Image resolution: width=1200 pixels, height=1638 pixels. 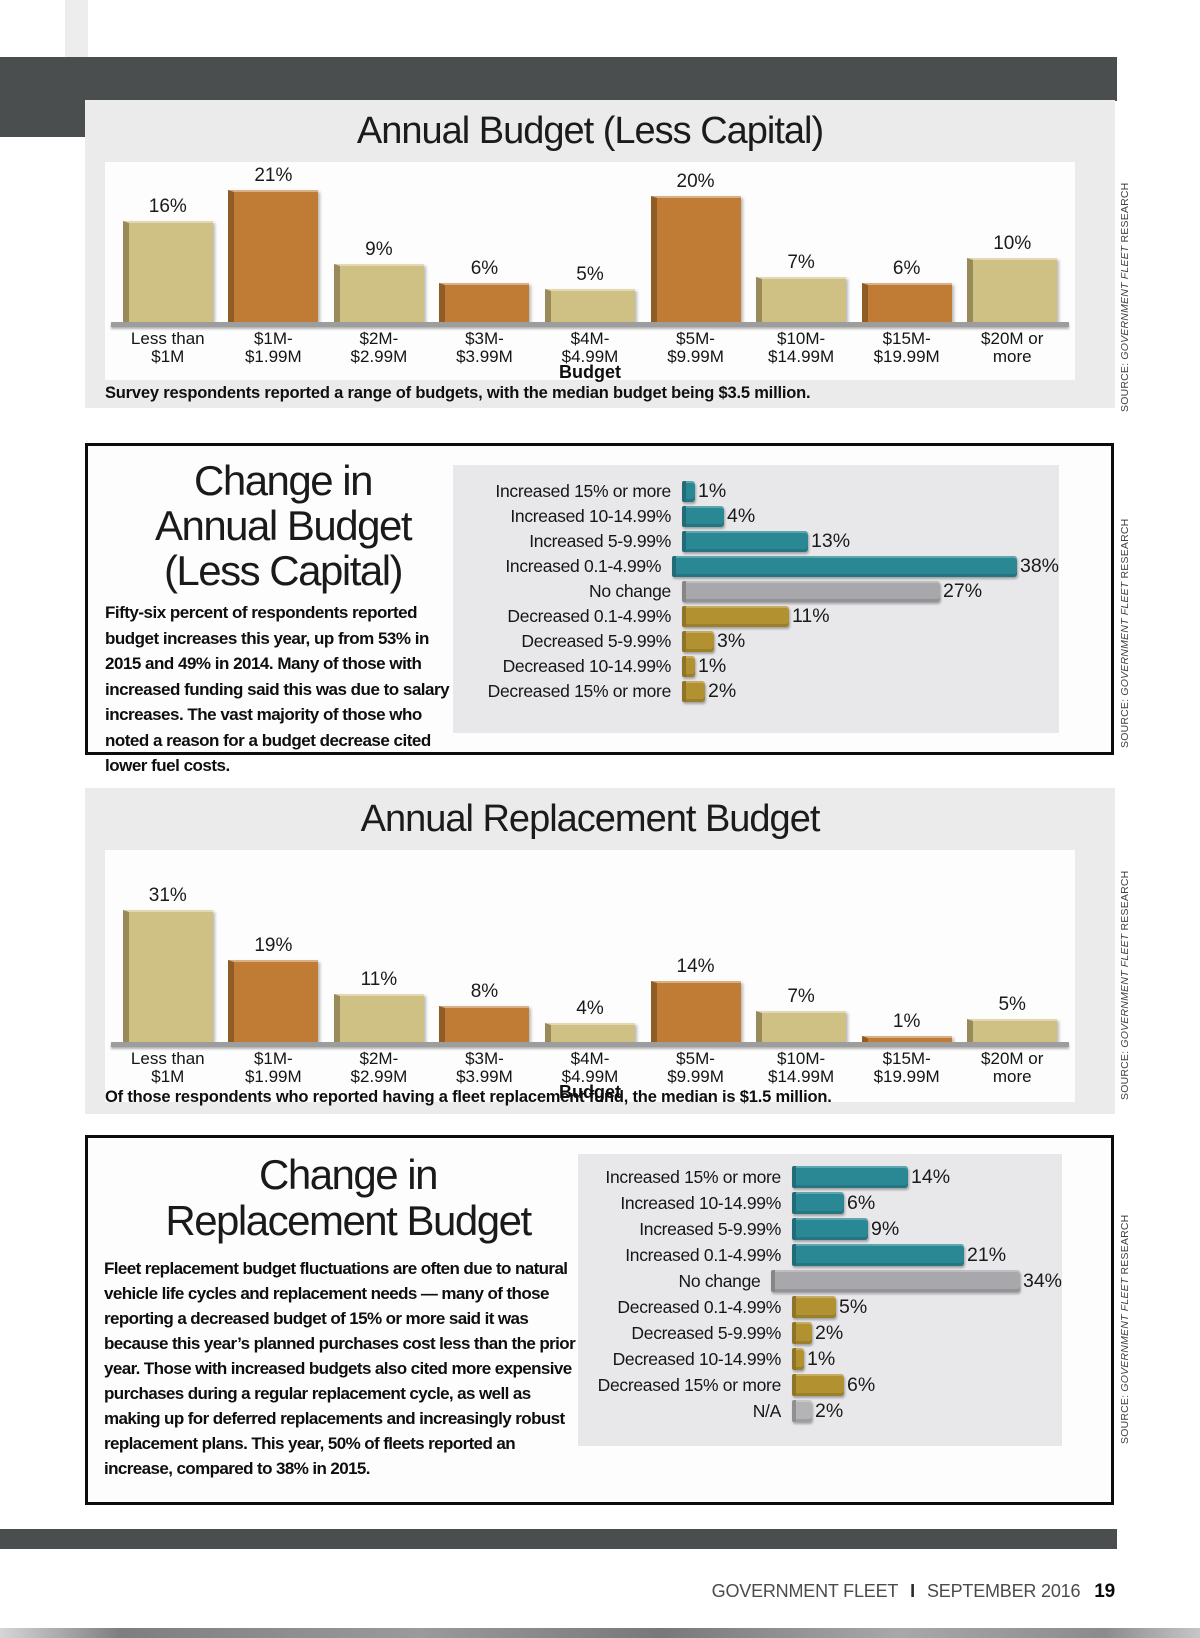 What do you see at coordinates (600, 541) in the screenshot?
I see `category-label: Increased 5-9.99%` at bounding box center [600, 541].